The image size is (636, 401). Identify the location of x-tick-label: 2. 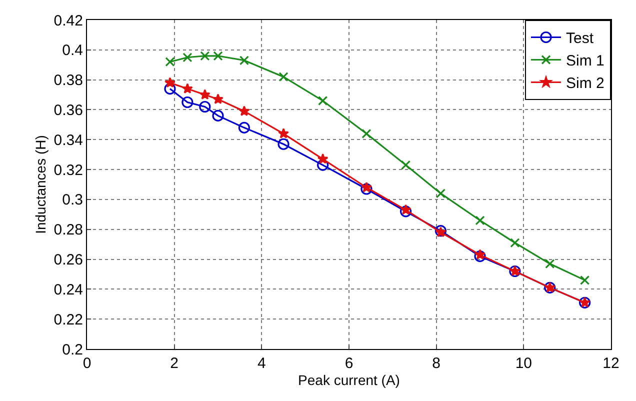
(174, 363).